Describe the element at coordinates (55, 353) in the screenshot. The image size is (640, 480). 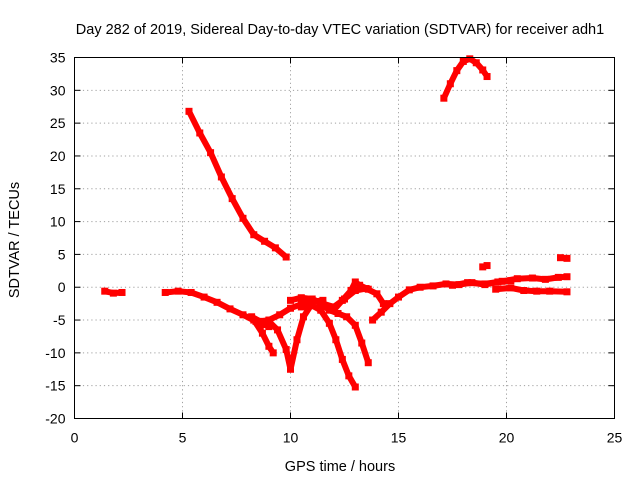
I see `y-tick-label: -10` at that location.